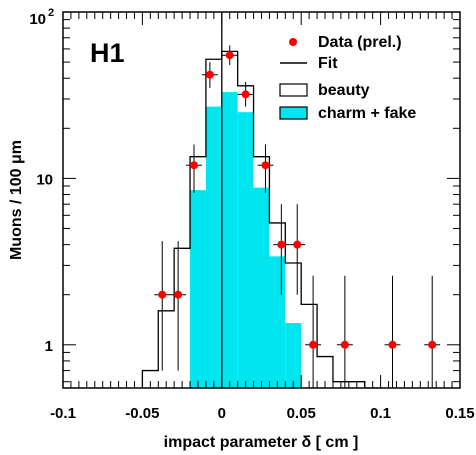 The height and width of the screenshot is (455, 476). Describe the element at coordinates (293, 42) in the screenshot. I see `legend-data-marker` at that location.